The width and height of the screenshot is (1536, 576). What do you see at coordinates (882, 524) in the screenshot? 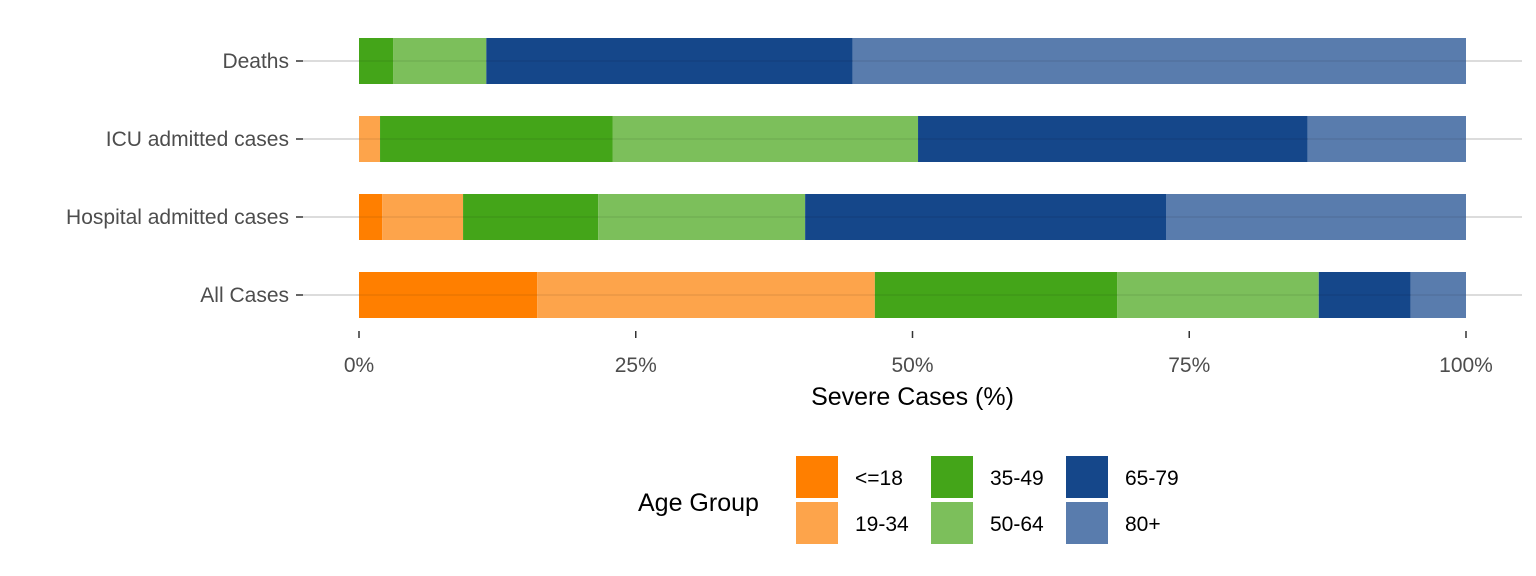
I see `legend-label-19-34: 19-34` at bounding box center [882, 524].